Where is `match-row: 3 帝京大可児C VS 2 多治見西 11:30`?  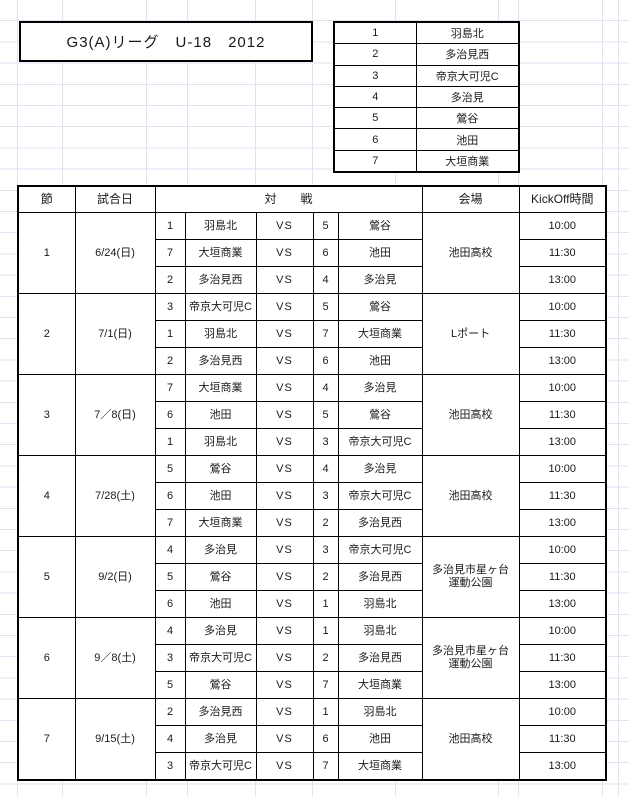 match-row: 3 帝京大可児C VS 2 多治見西 11:30 is located at coordinates (312, 658).